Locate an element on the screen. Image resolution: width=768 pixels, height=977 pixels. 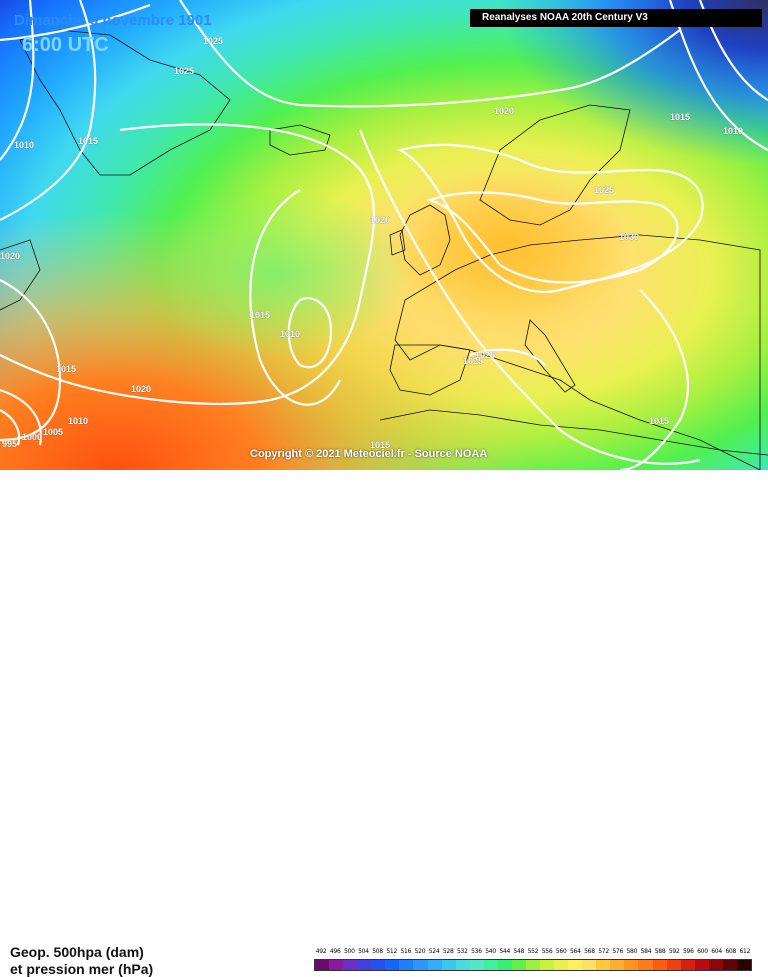
scale-value: 520 is located at coordinates (420, 951).